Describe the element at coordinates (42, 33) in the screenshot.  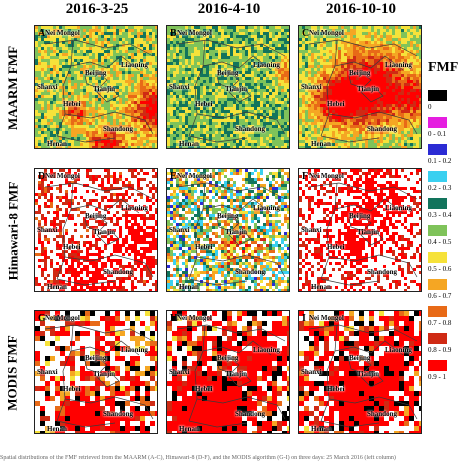
I see `panel-letter-a: A` at that location.